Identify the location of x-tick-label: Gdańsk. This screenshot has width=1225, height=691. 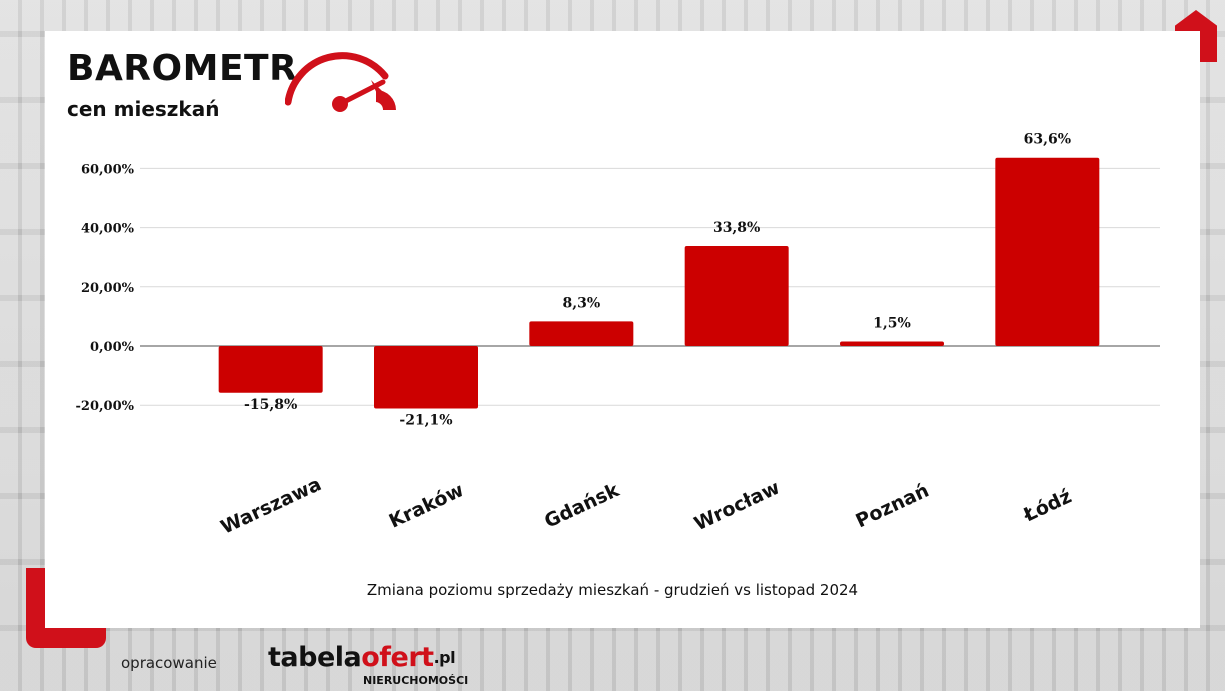
(582, 506).